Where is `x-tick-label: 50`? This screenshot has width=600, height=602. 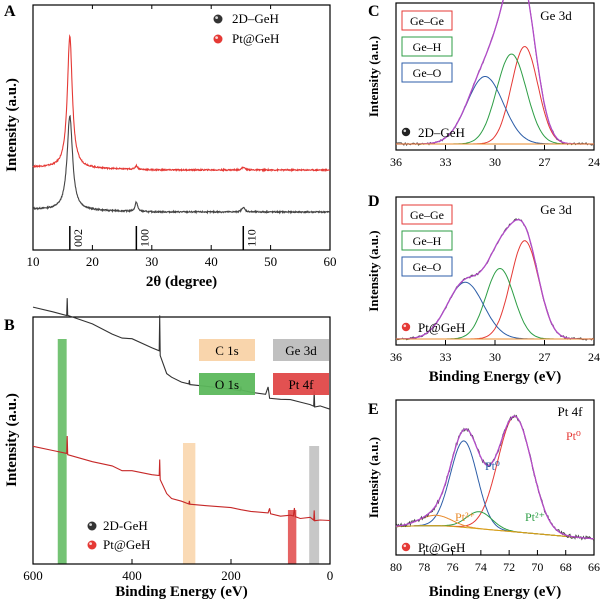 x-tick-label: 50 is located at coordinates (270, 261).